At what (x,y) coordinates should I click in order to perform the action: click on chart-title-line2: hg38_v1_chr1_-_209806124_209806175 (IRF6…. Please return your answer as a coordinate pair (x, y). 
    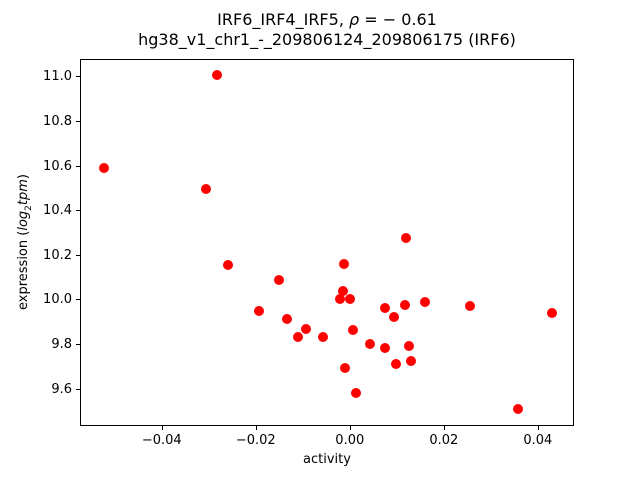
    Looking at the image, I should click on (327, 39).